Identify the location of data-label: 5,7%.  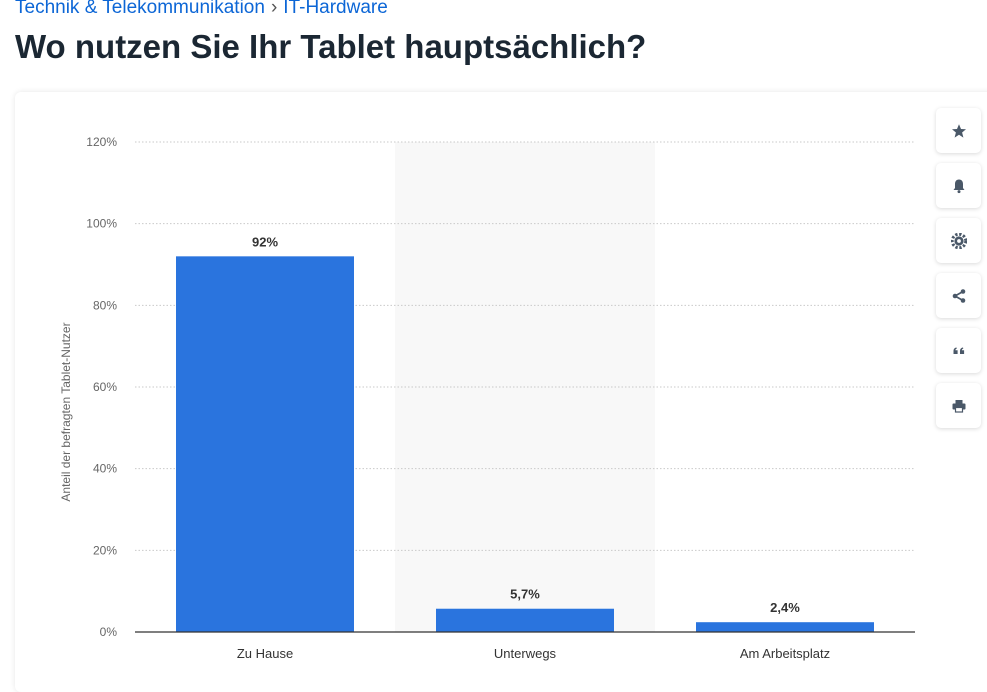
(525, 594).